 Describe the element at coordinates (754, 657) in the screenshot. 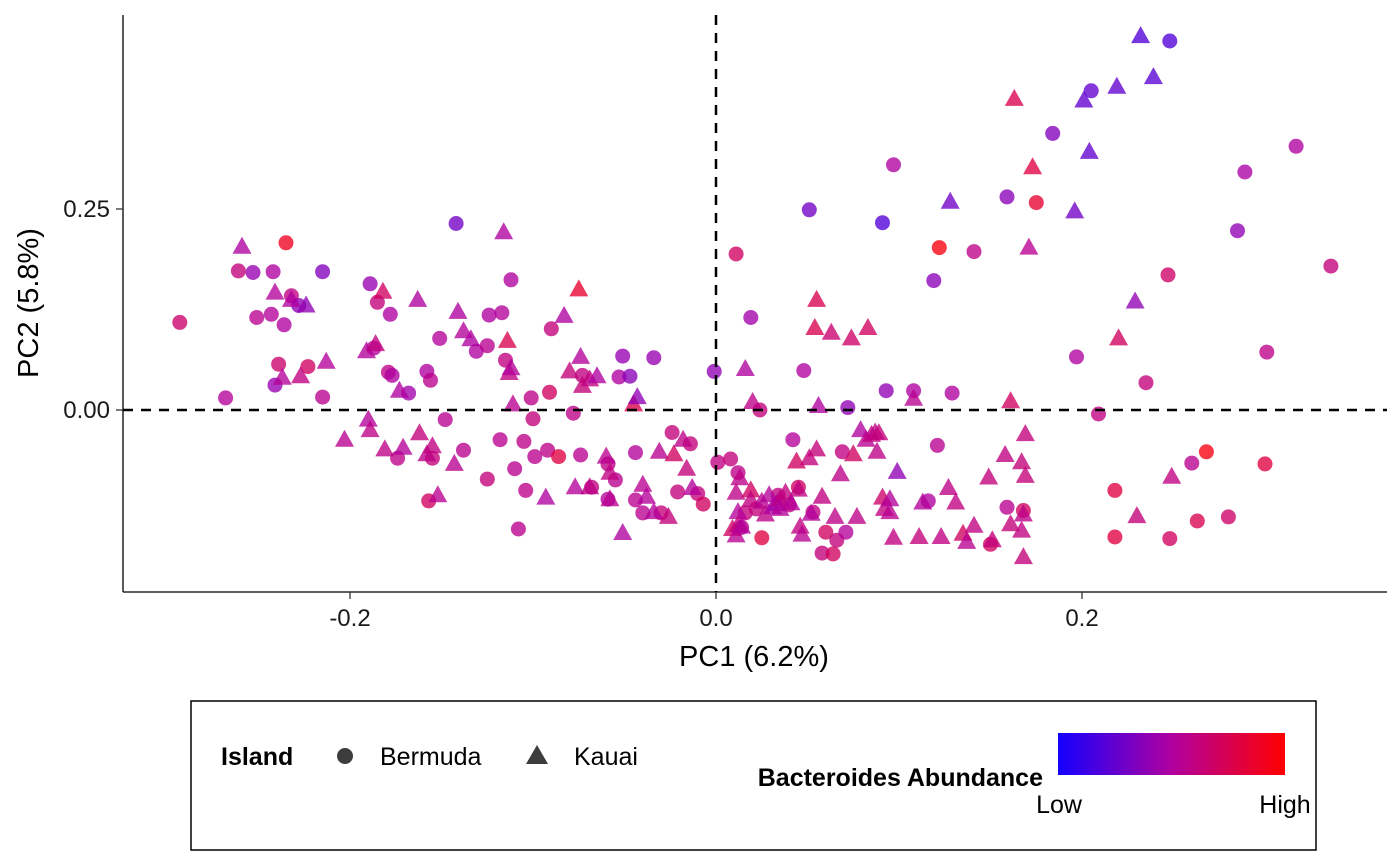

I see `x-axis-title: PC1 (6.2%)` at that location.